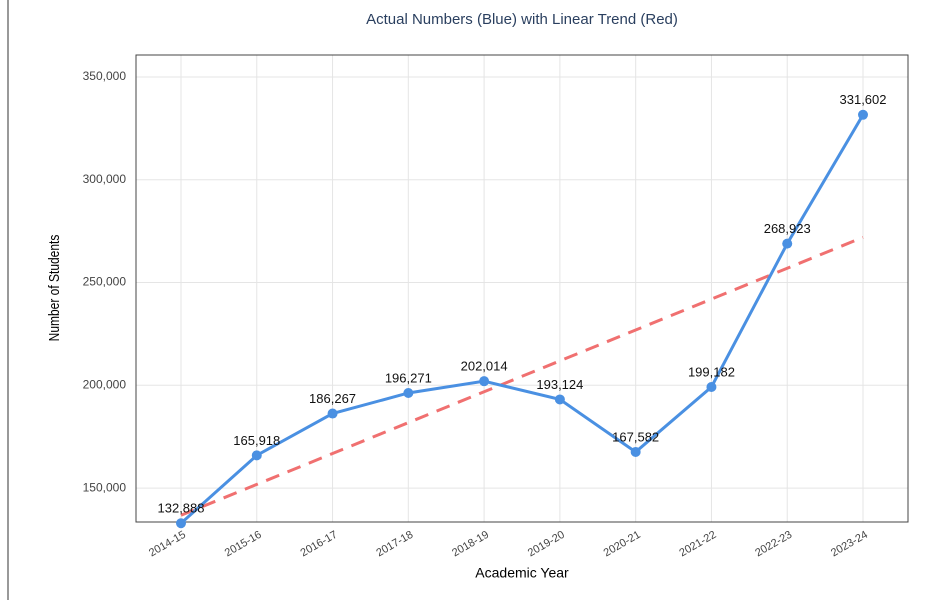 This screenshot has width=933, height=600. What do you see at coordinates (863, 99) in the screenshot?
I see `data-label: 331,602` at bounding box center [863, 99].